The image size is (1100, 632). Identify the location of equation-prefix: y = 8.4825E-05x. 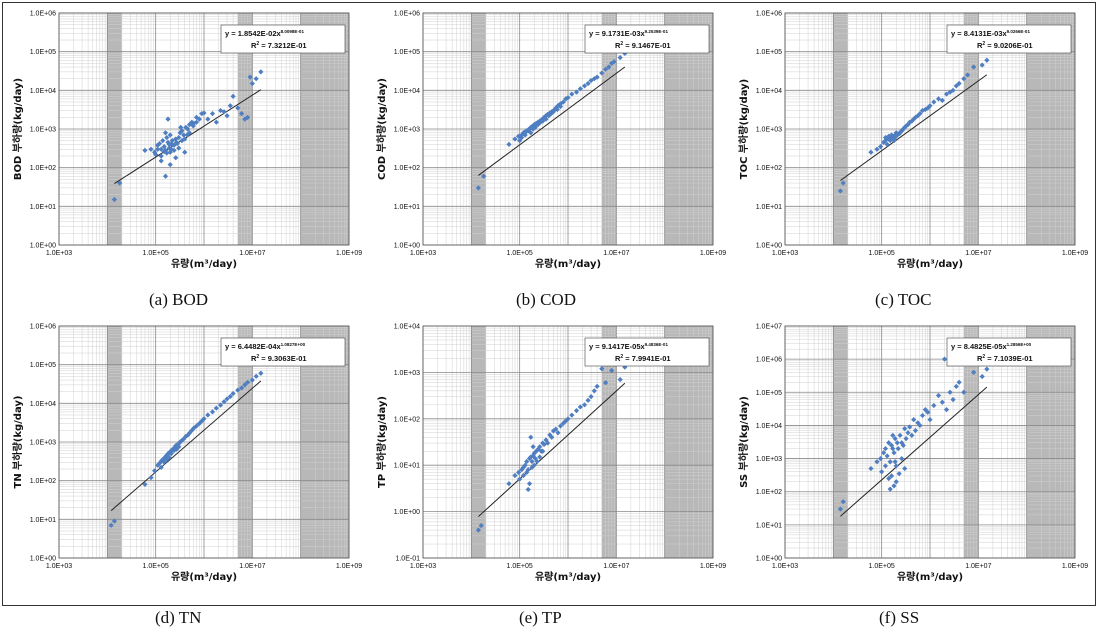
(979, 346).